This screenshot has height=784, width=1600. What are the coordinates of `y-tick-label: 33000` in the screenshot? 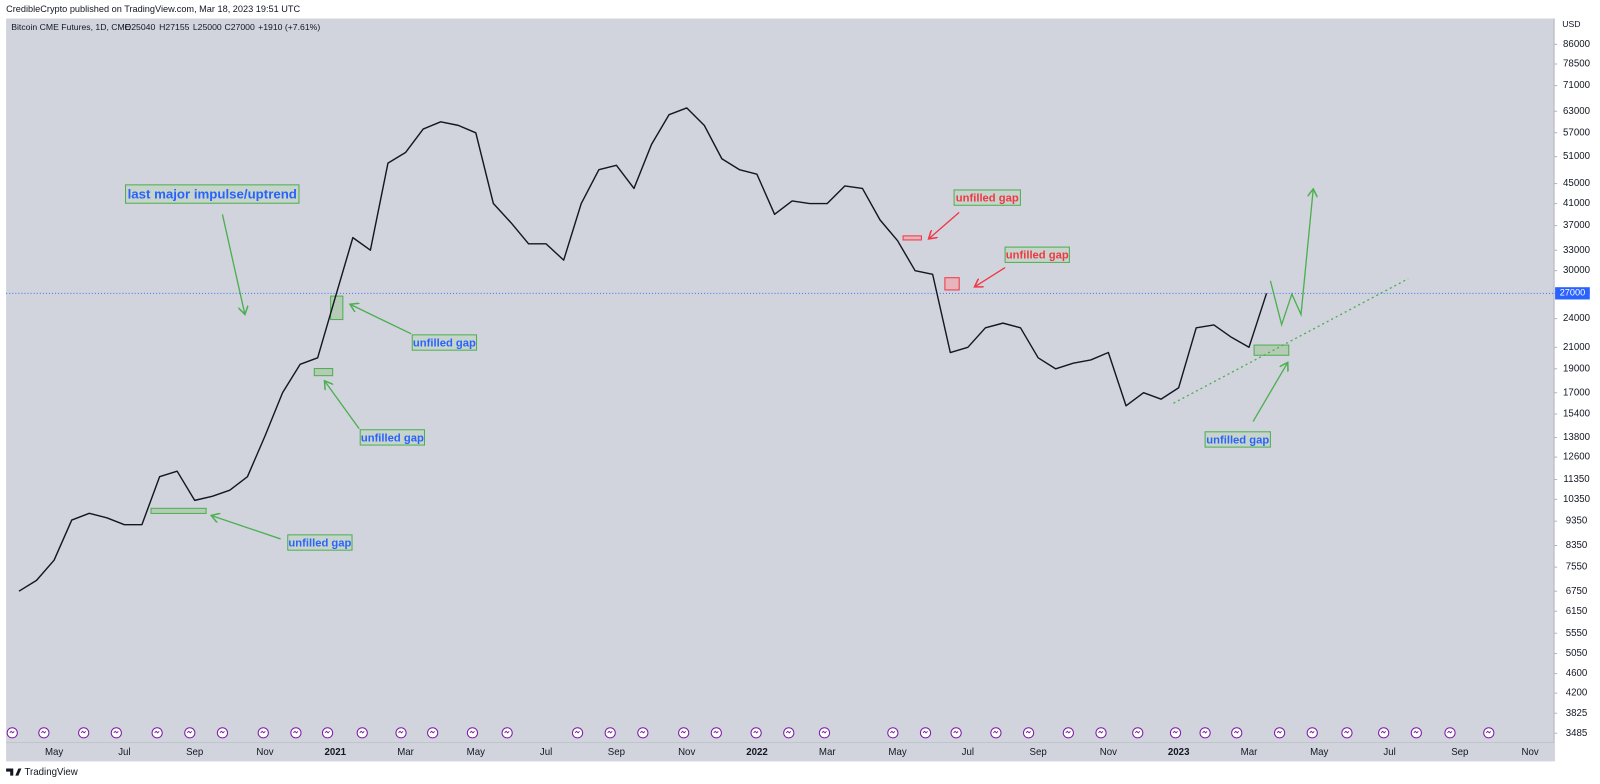 It's located at (1577, 250).